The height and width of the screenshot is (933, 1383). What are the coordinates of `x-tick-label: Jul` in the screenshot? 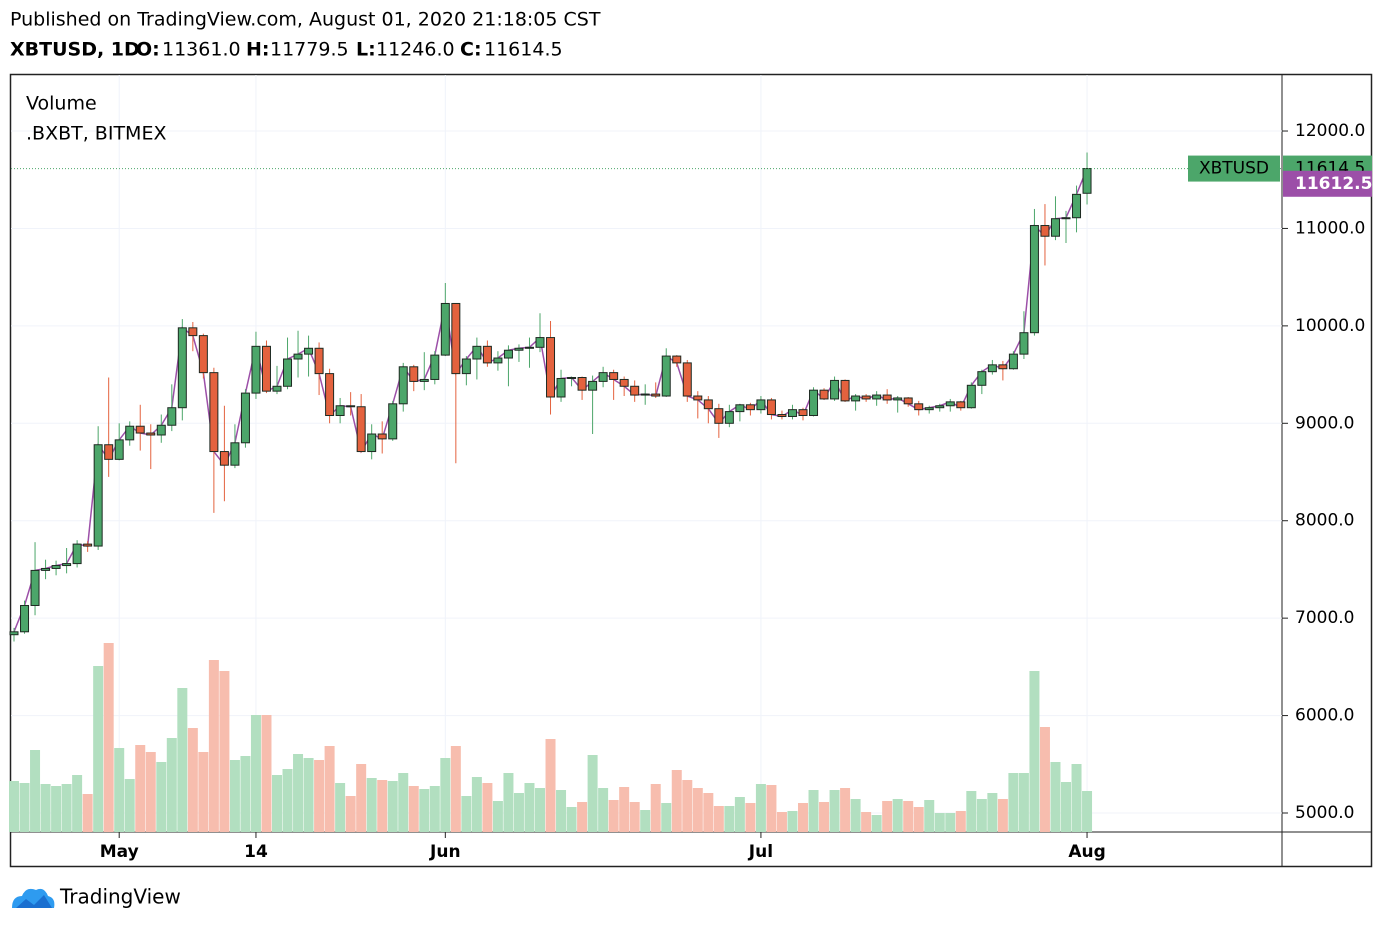 It's located at (760, 852).